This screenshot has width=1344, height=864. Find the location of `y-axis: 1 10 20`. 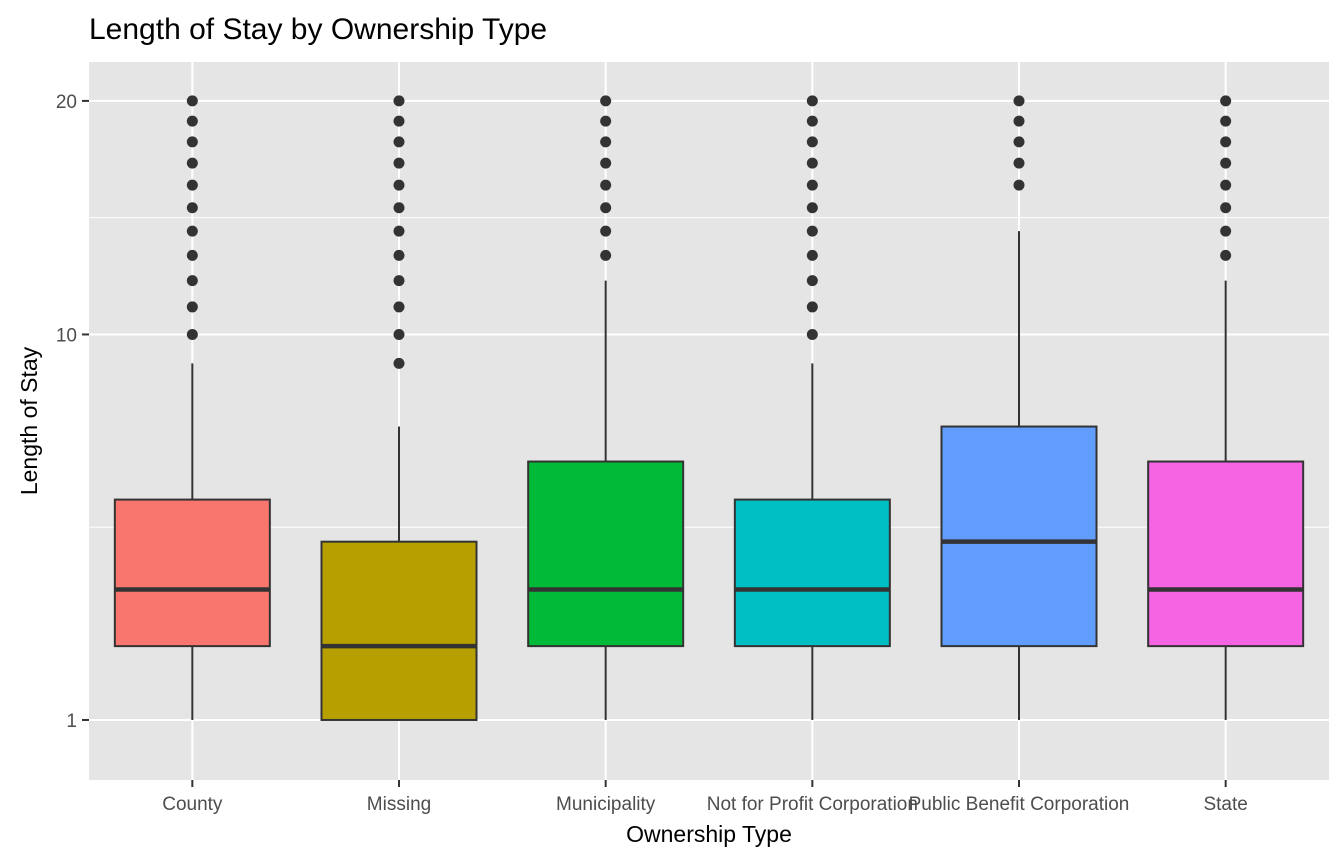

y-axis: 1 10 20 is located at coordinates (72, 412).